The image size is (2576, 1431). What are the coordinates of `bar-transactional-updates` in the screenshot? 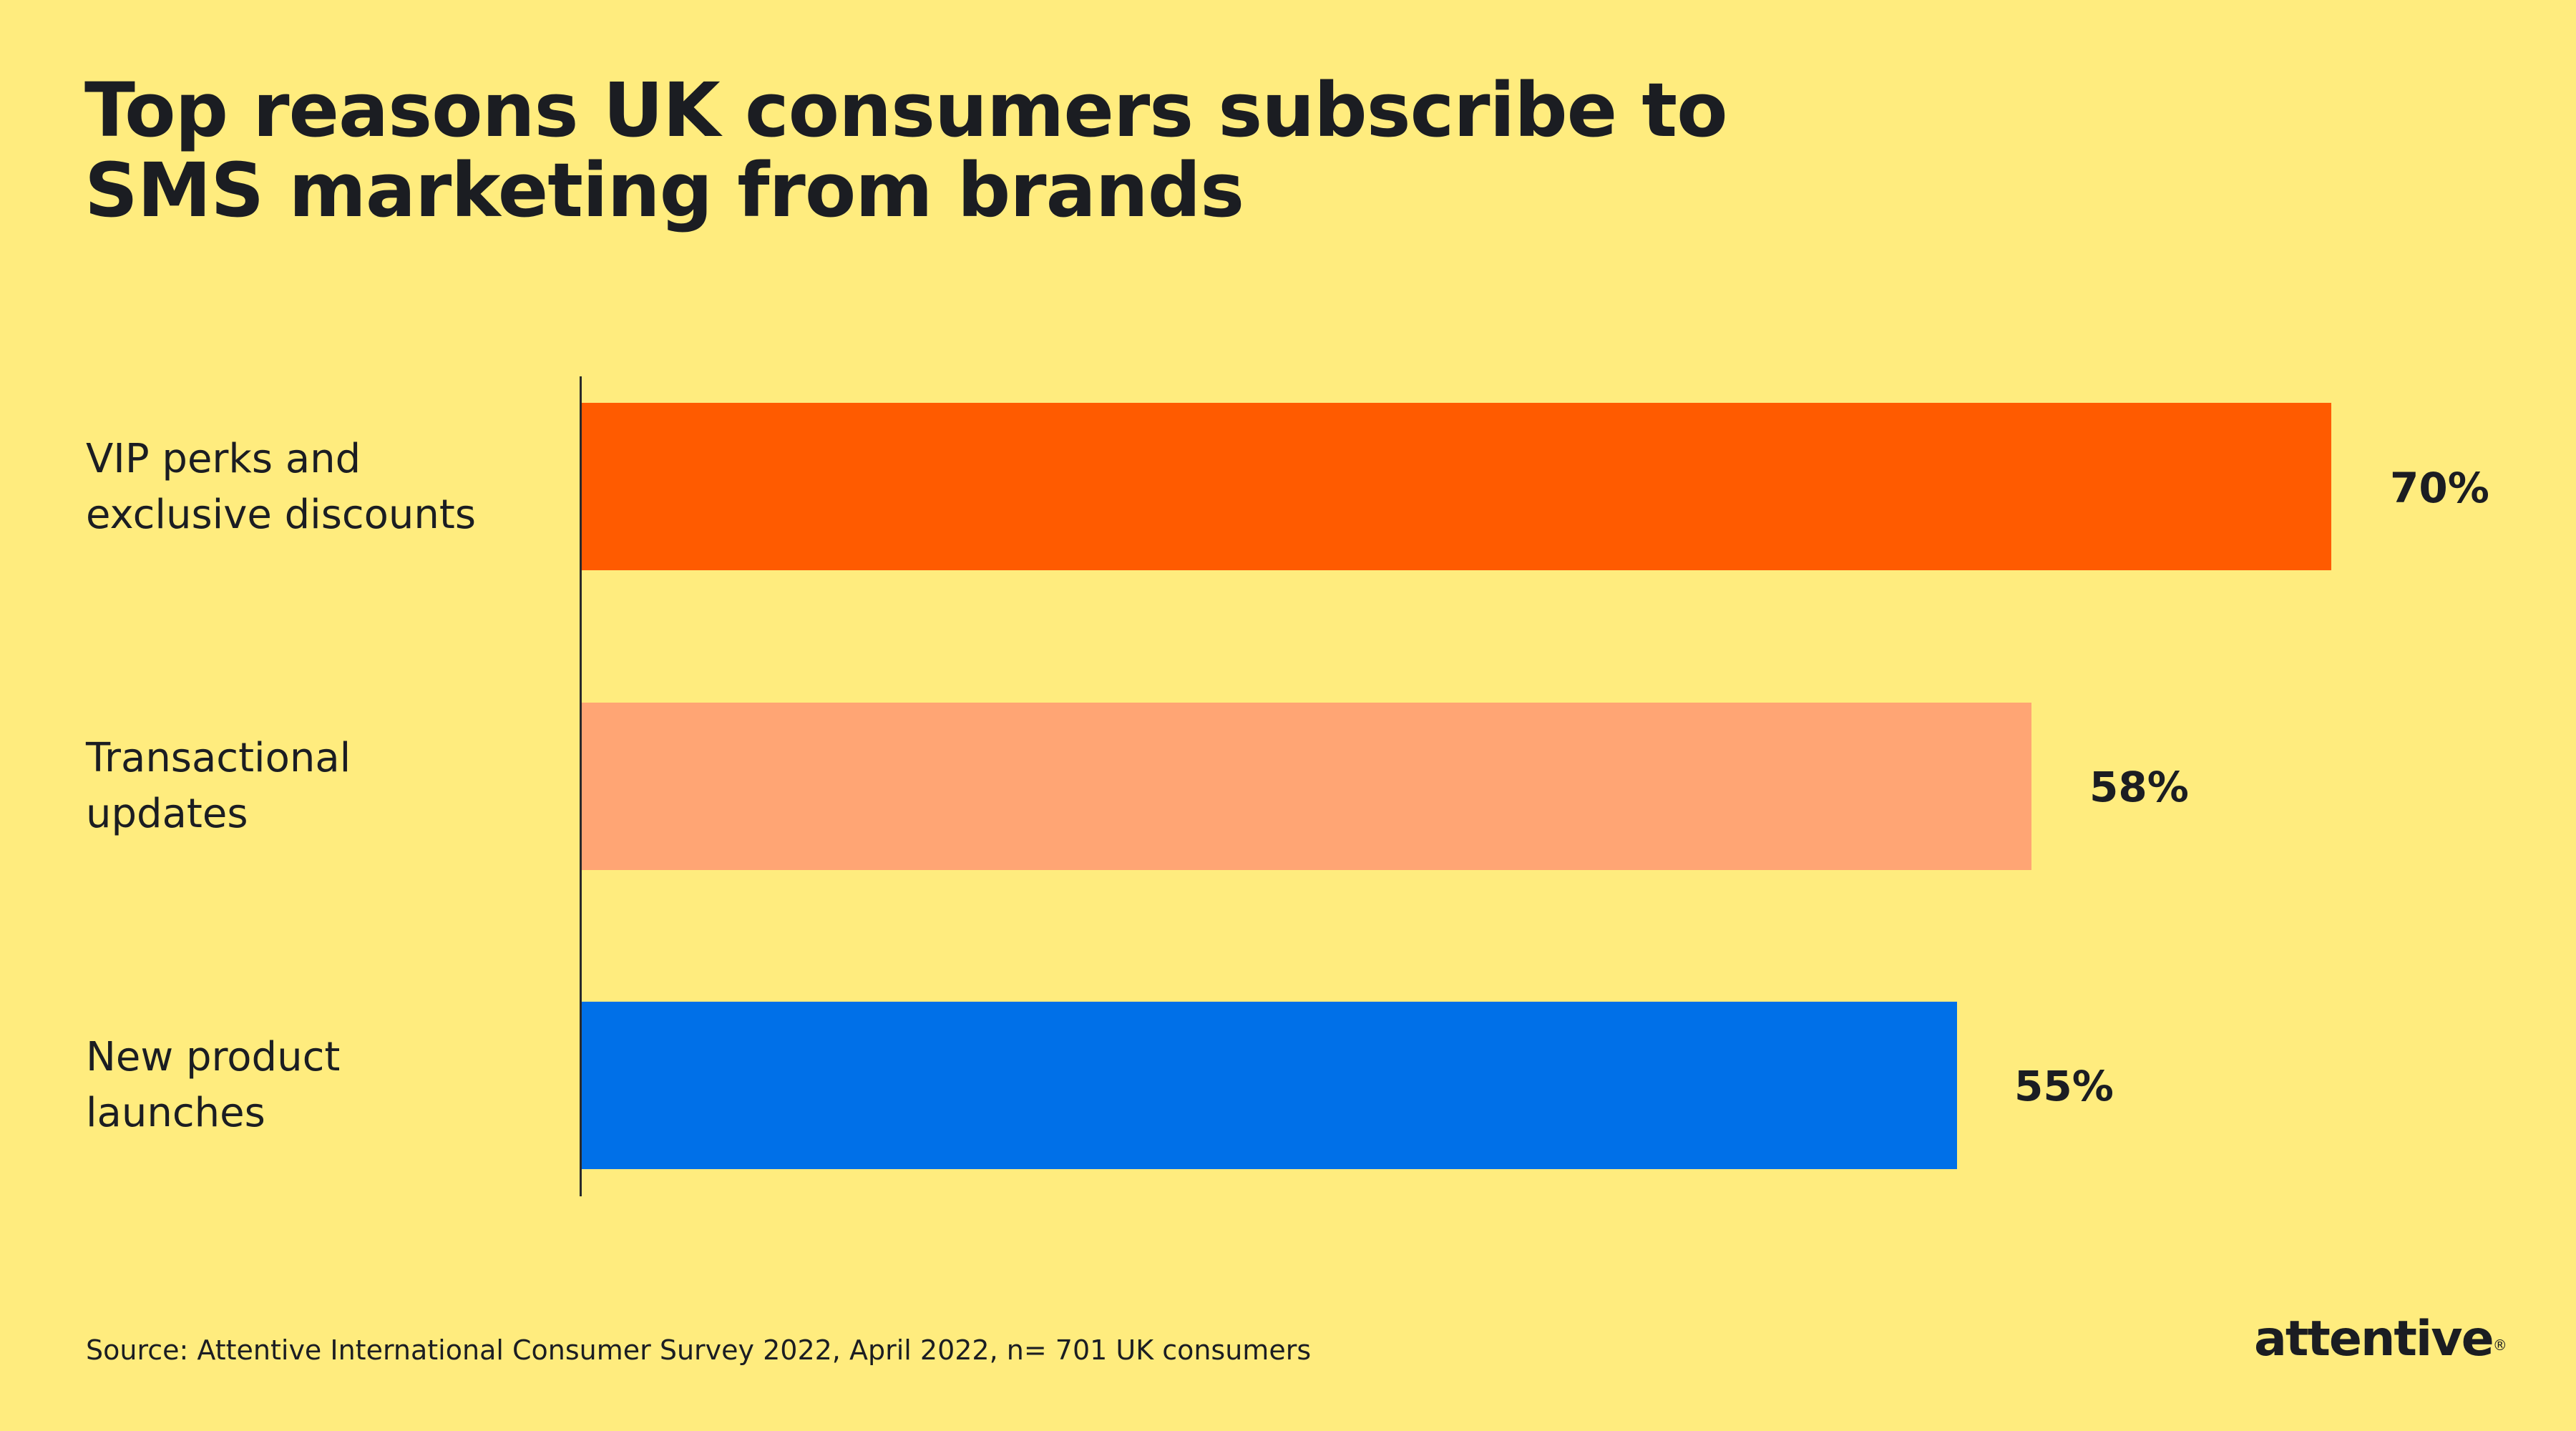 It's located at (1306, 787).